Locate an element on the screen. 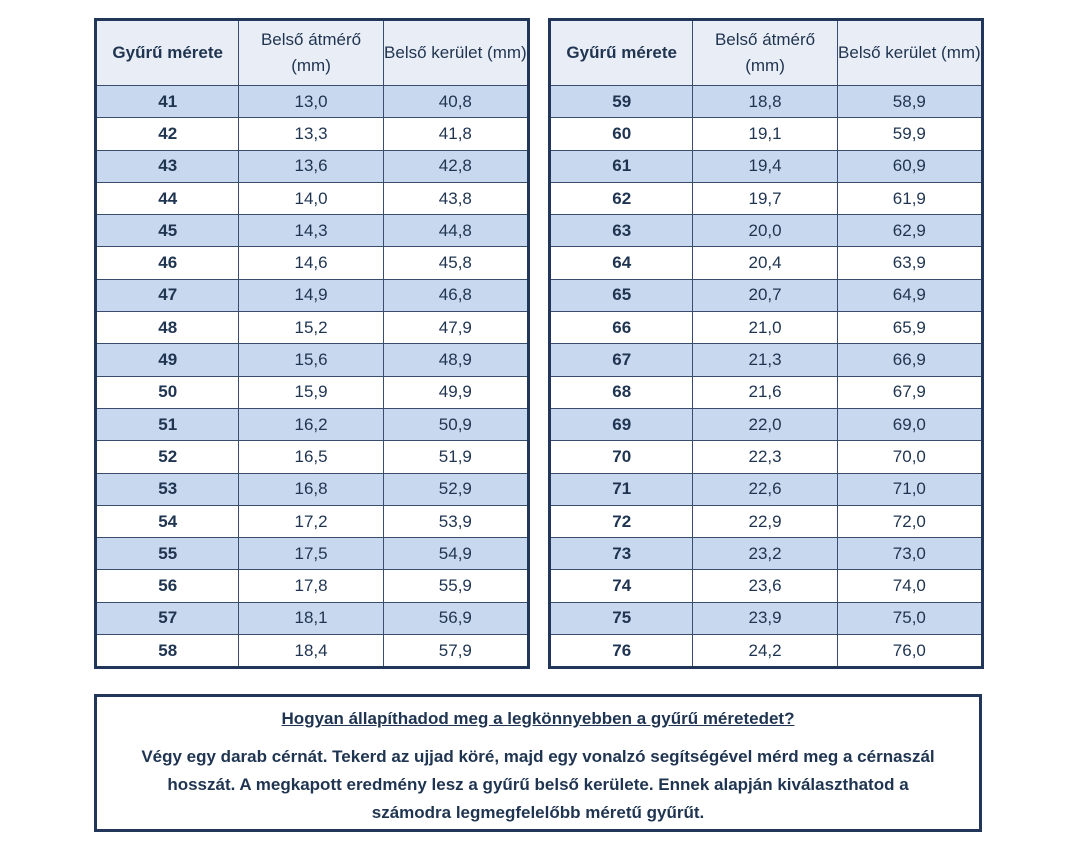  inner-circumference-cell: 75,0 is located at coordinates (910, 618).